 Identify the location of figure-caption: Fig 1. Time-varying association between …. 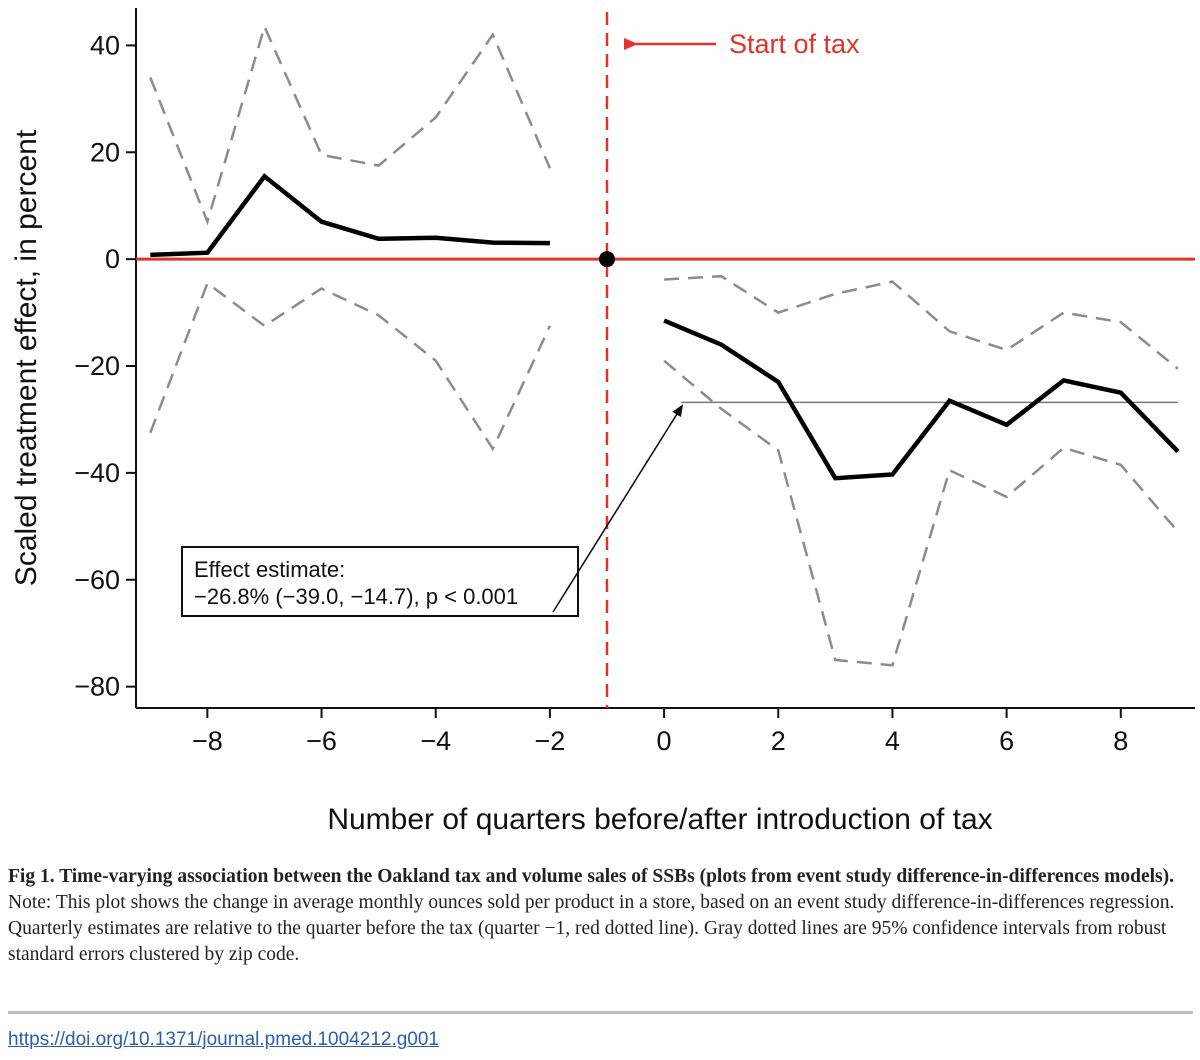
(600, 916).